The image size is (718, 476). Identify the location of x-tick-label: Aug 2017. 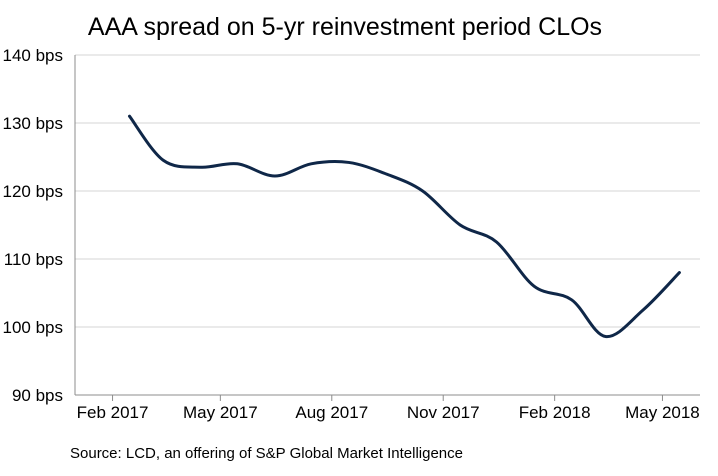
(331, 412).